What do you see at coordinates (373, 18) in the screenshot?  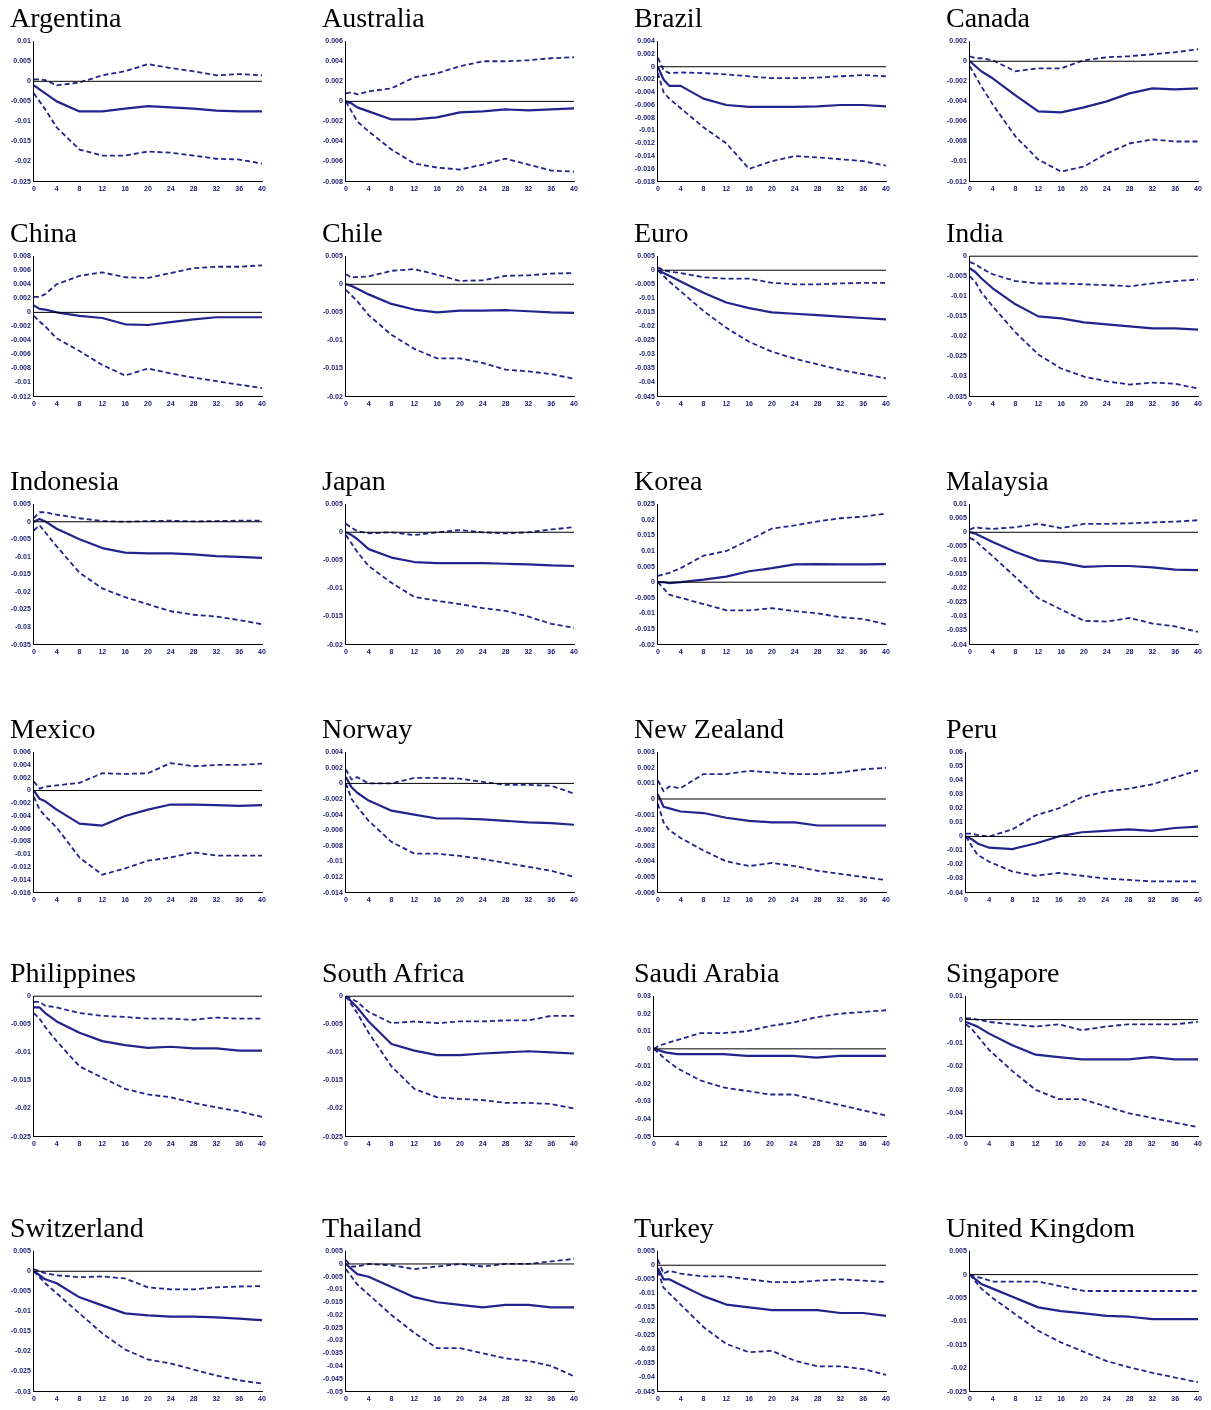 I see `chart-title: Australia` at bounding box center [373, 18].